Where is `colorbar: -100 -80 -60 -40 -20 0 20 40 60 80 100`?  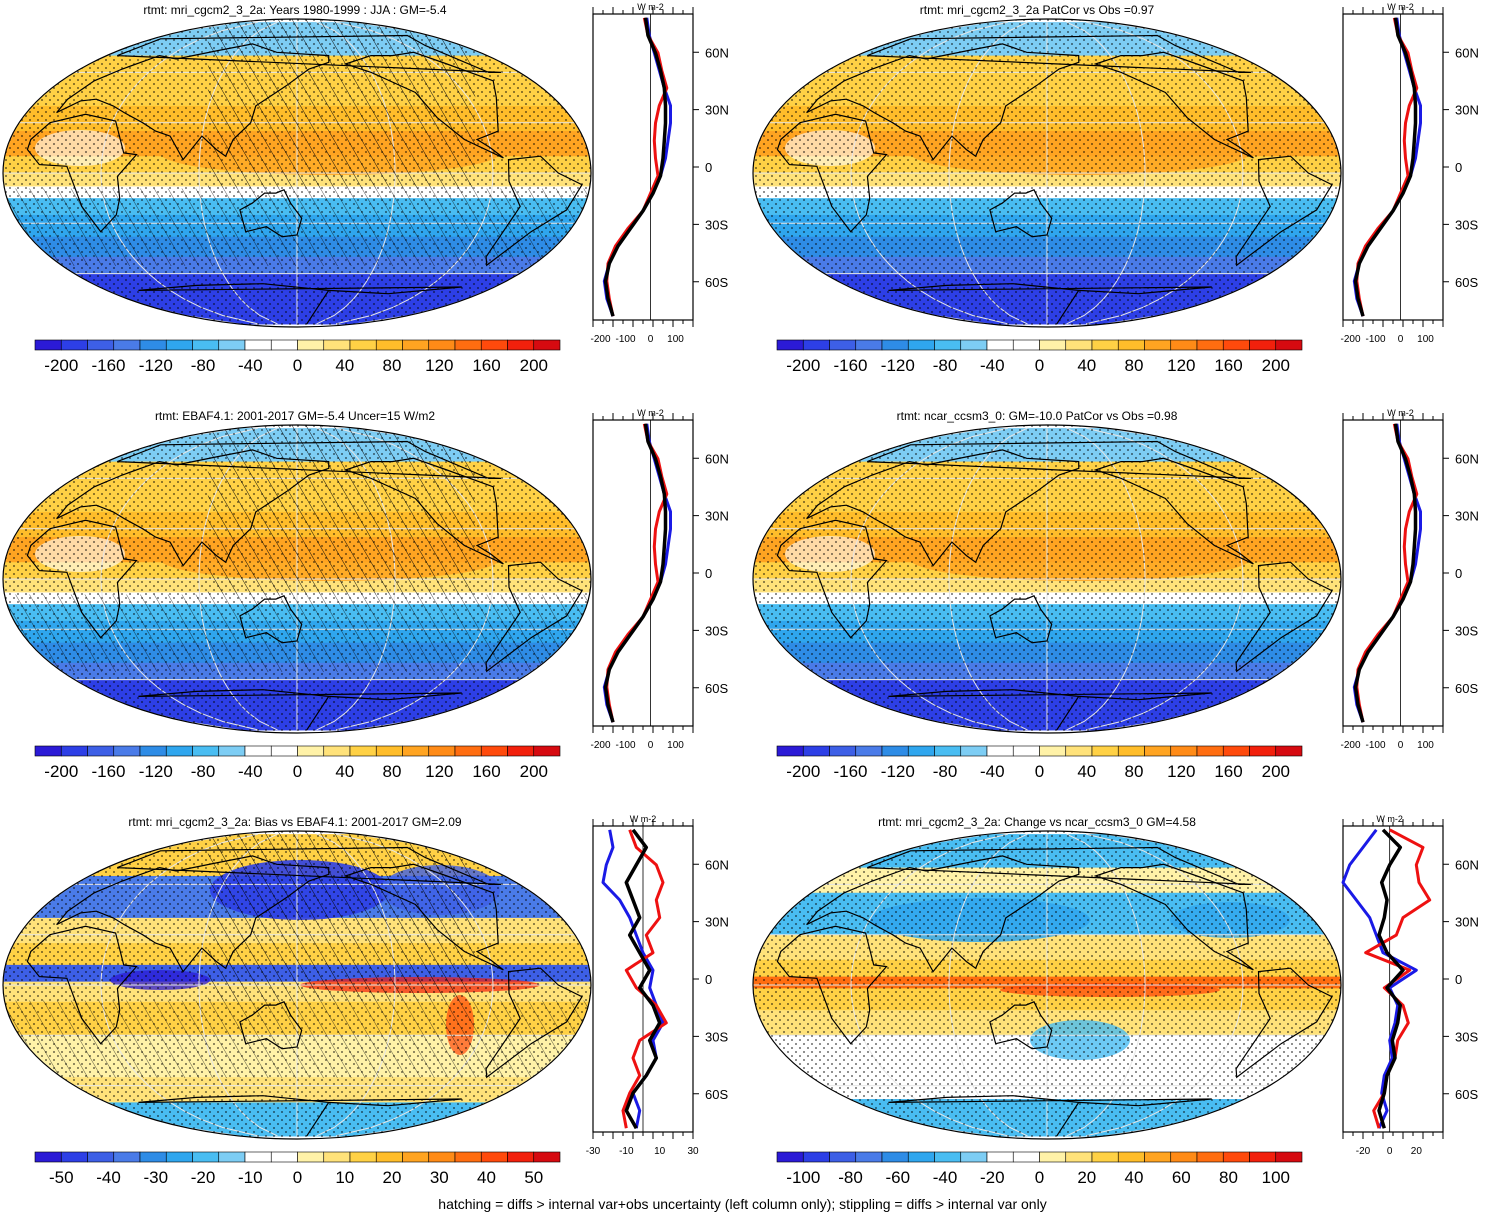 colorbar: -100 -80 -60 -40 -20 0 20 40 60 80 100 is located at coordinates (1039, 1169).